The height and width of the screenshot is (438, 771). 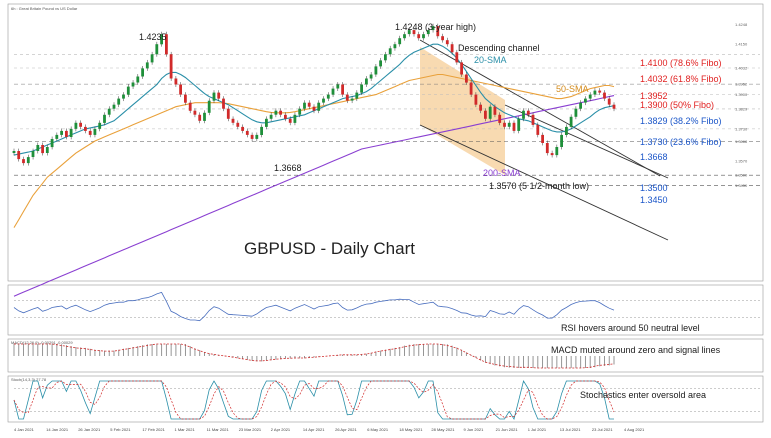 I want to click on y-tick-label: 1.4248, so click(x=741, y=24).